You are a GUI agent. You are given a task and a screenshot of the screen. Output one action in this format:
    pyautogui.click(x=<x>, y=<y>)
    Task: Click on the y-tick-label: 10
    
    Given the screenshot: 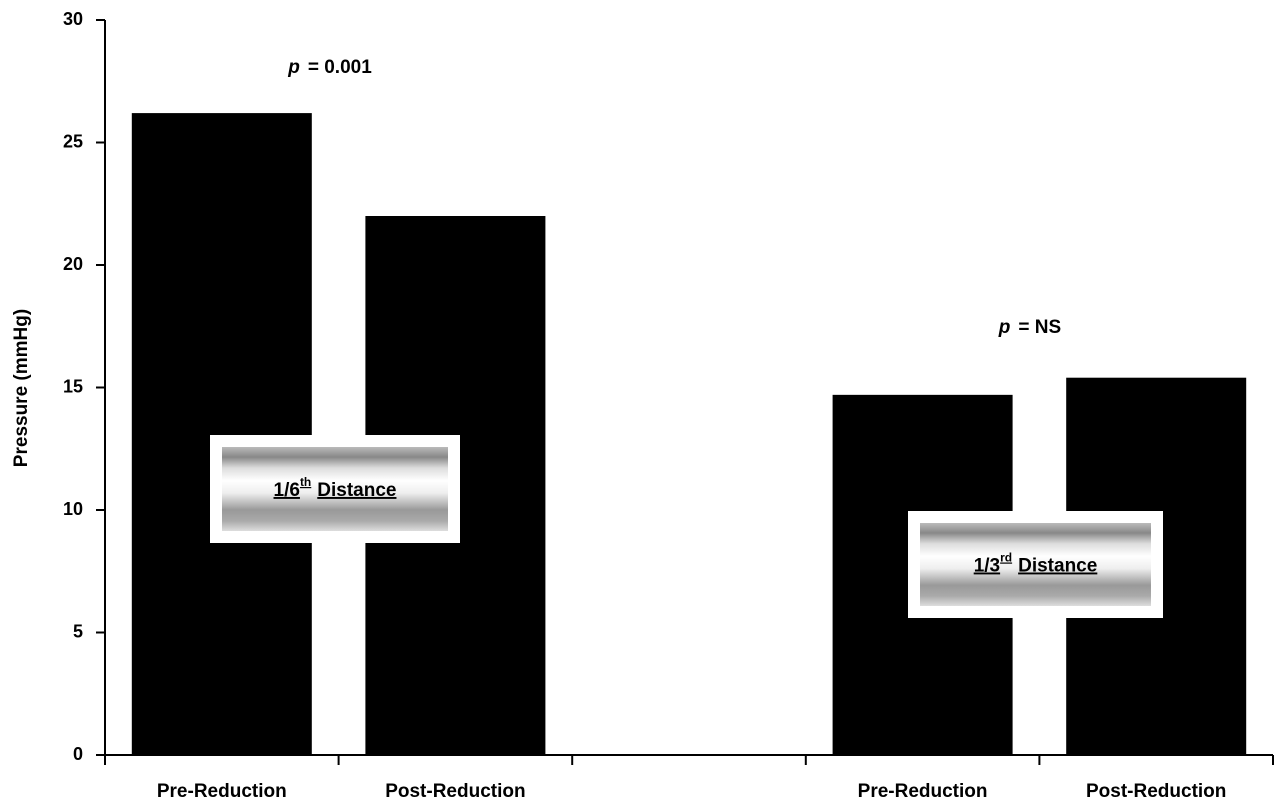 What is the action you would take?
    pyautogui.click(x=73, y=509)
    